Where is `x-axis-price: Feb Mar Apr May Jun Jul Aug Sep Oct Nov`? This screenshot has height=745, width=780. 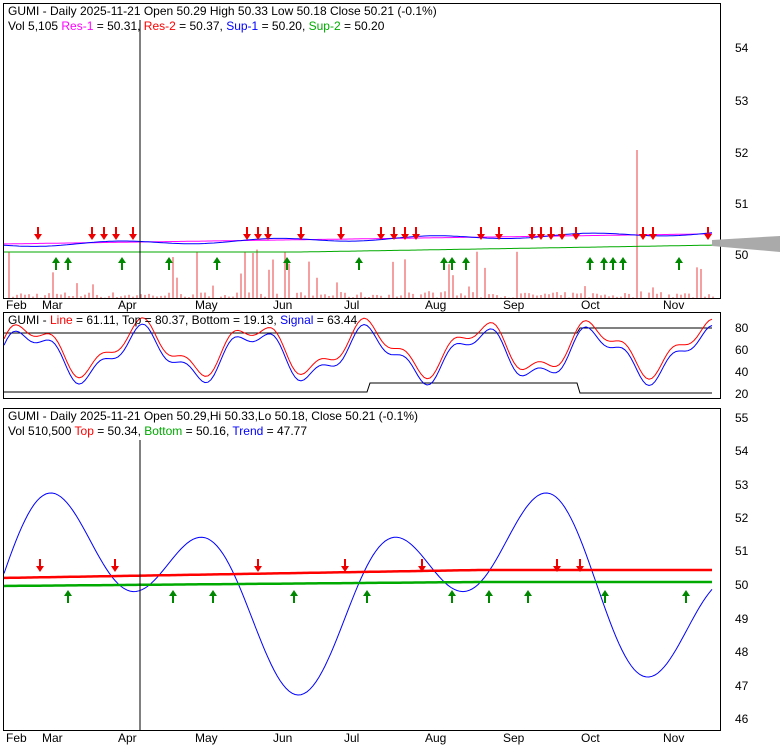 x-axis-price: Feb Mar Apr May Jun Jul Aug Sep Oct Nov is located at coordinates (345, 305).